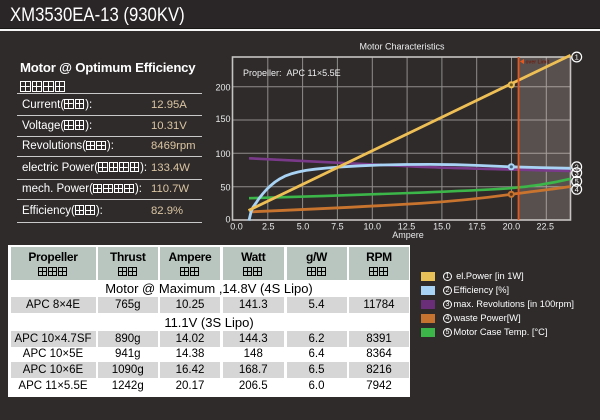  Describe the element at coordinates (577, 181) in the screenshot. I see `svg-text: 5` at that location.